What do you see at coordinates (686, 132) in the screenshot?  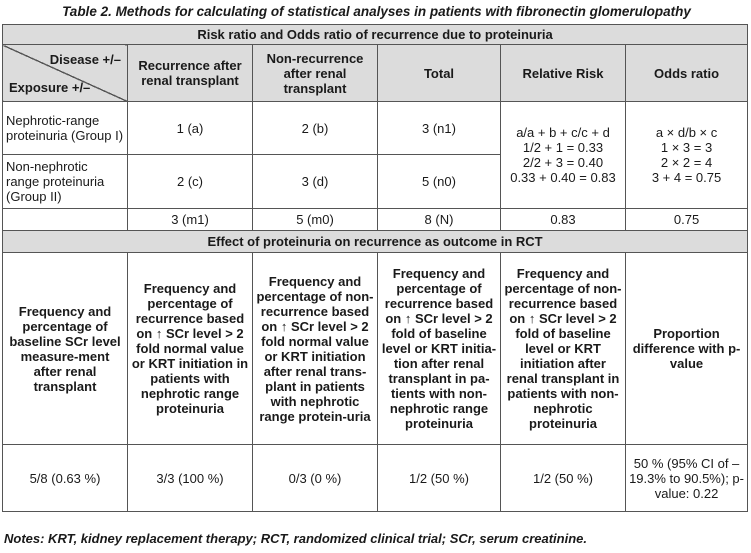 I see `or-formula: a × d/b × c` at bounding box center [686, 132].